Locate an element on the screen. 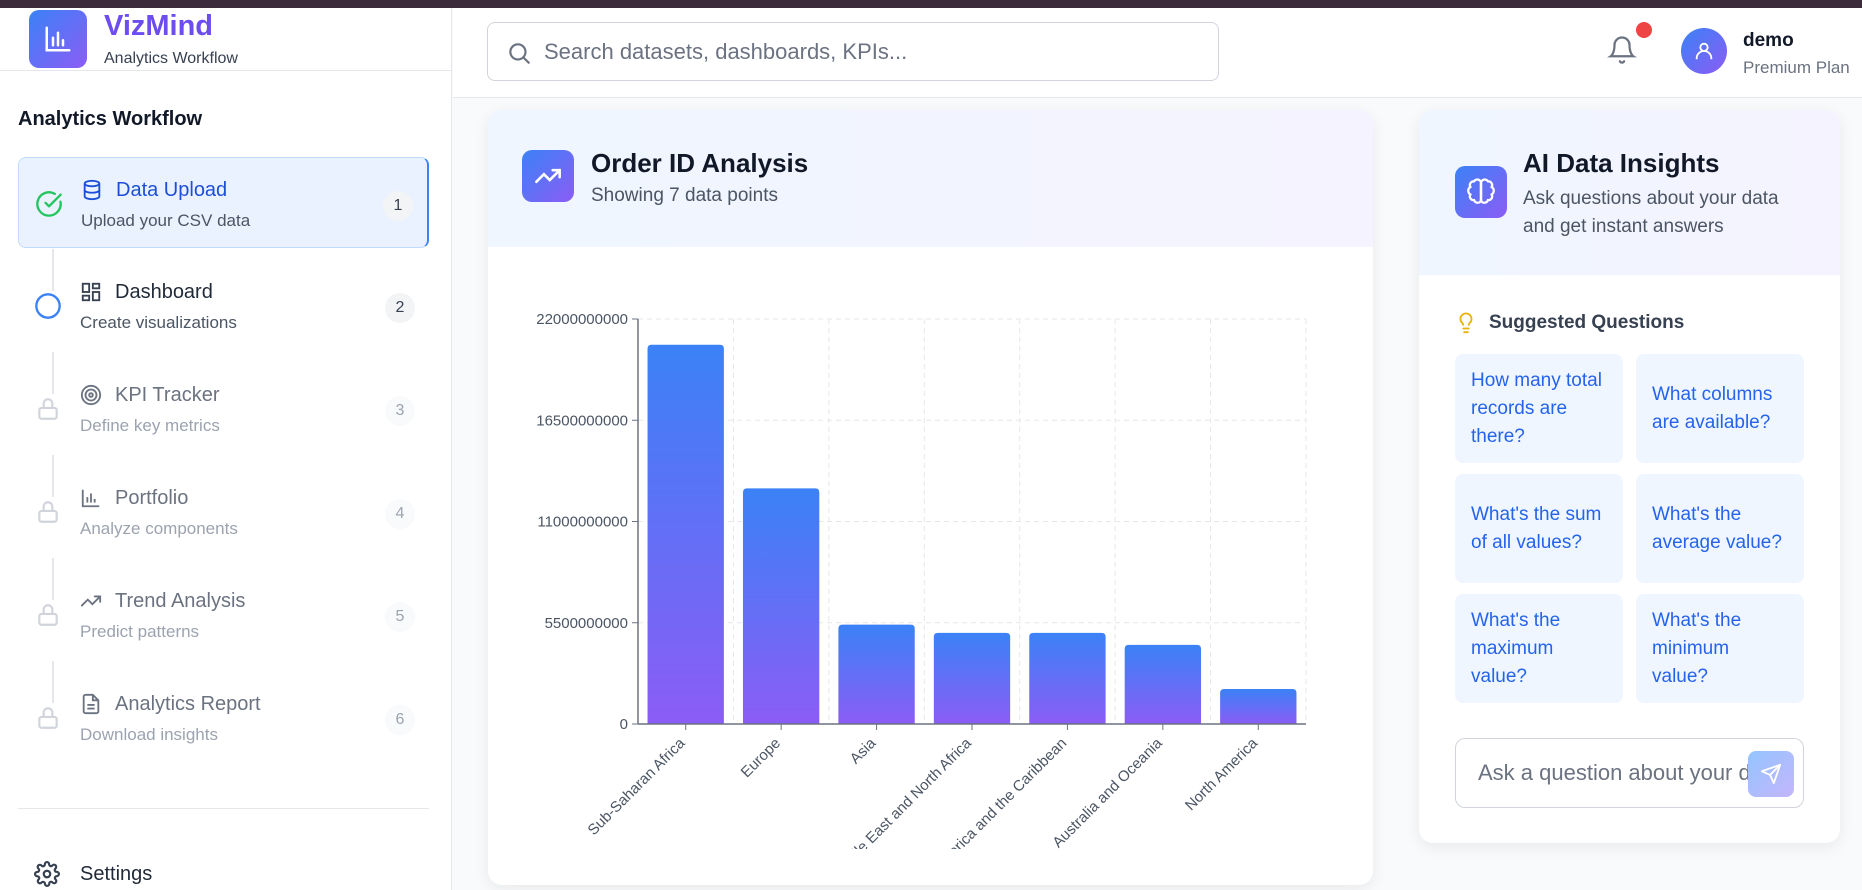 This screenshot has height=890, width=1862. step-number: 6 is located at coordinates (400, 720).